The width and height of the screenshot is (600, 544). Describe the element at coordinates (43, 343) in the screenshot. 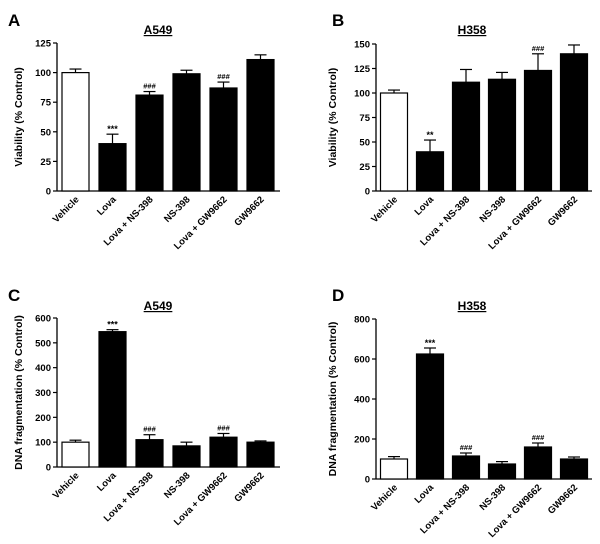

I see `y-tick-label: 500` at that location.